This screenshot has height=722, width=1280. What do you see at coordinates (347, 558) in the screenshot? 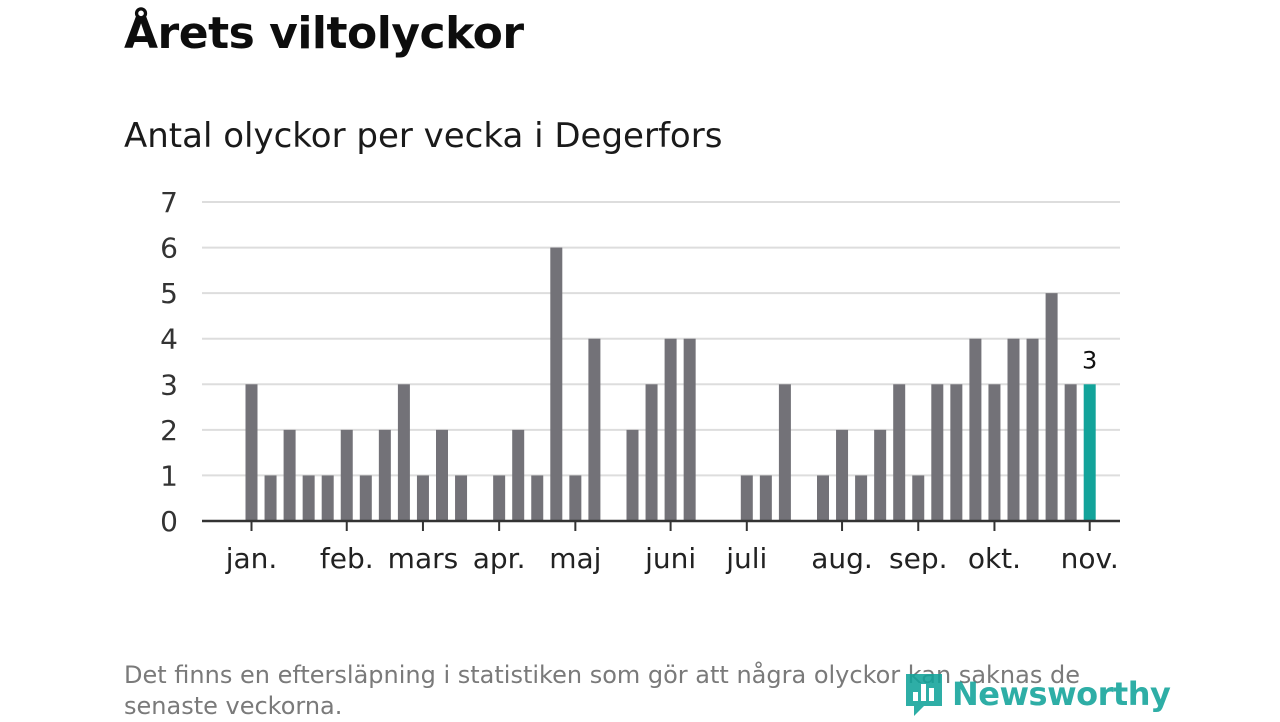
I see `x-tick-label: feb.` at bounding box center [347, 558].